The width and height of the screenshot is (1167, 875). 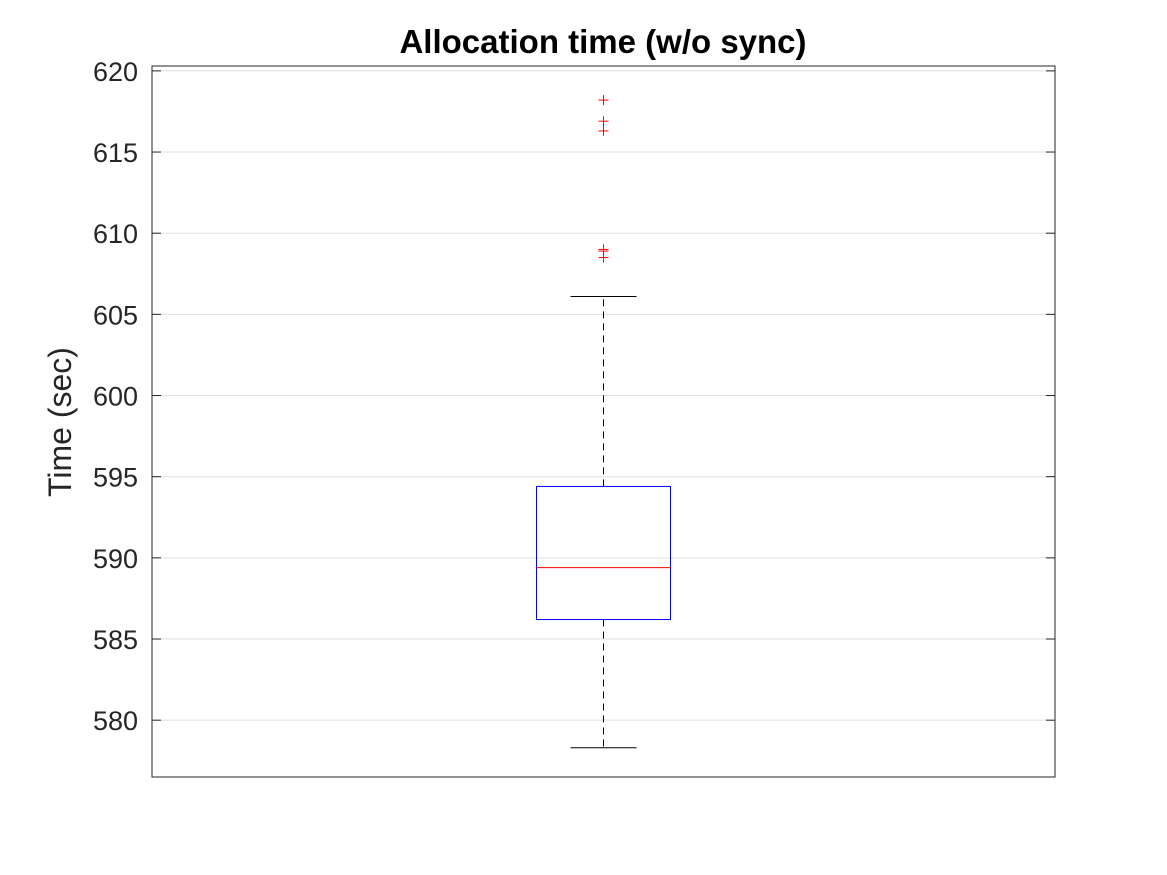 I want to click on box-plot, so click(x=603, y=422).